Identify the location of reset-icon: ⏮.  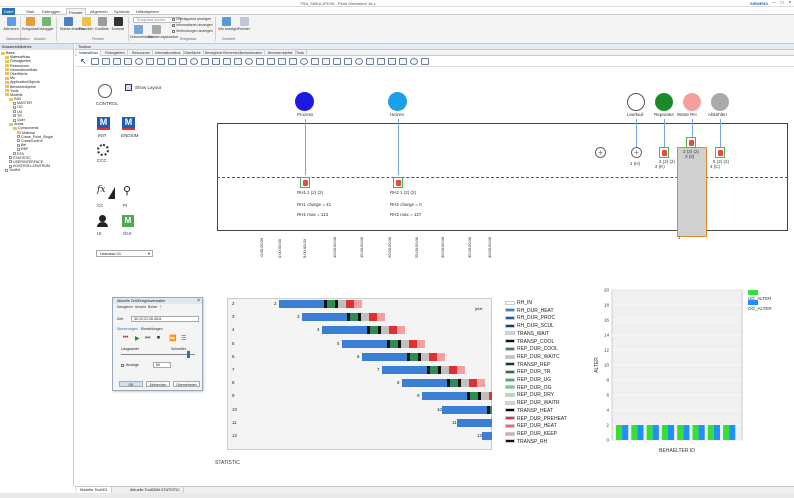
(126, 338).